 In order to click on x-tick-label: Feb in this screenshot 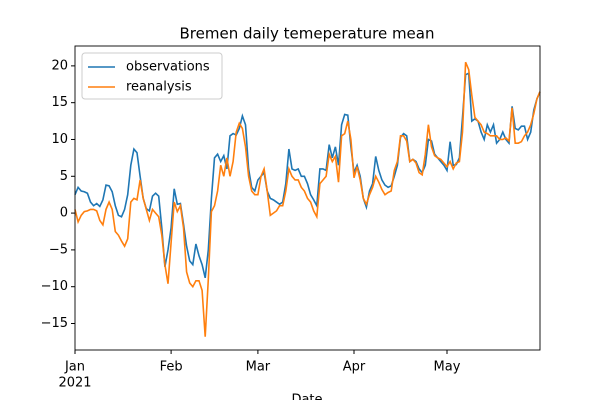, I will do `click(171, 367)`.